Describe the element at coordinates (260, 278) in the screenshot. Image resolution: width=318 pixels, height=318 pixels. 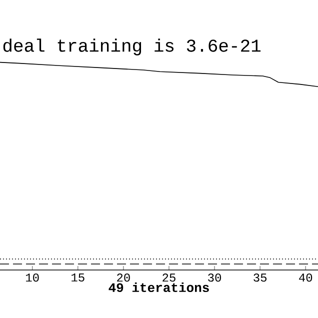
I see `x-tick-label: 35` at that location.